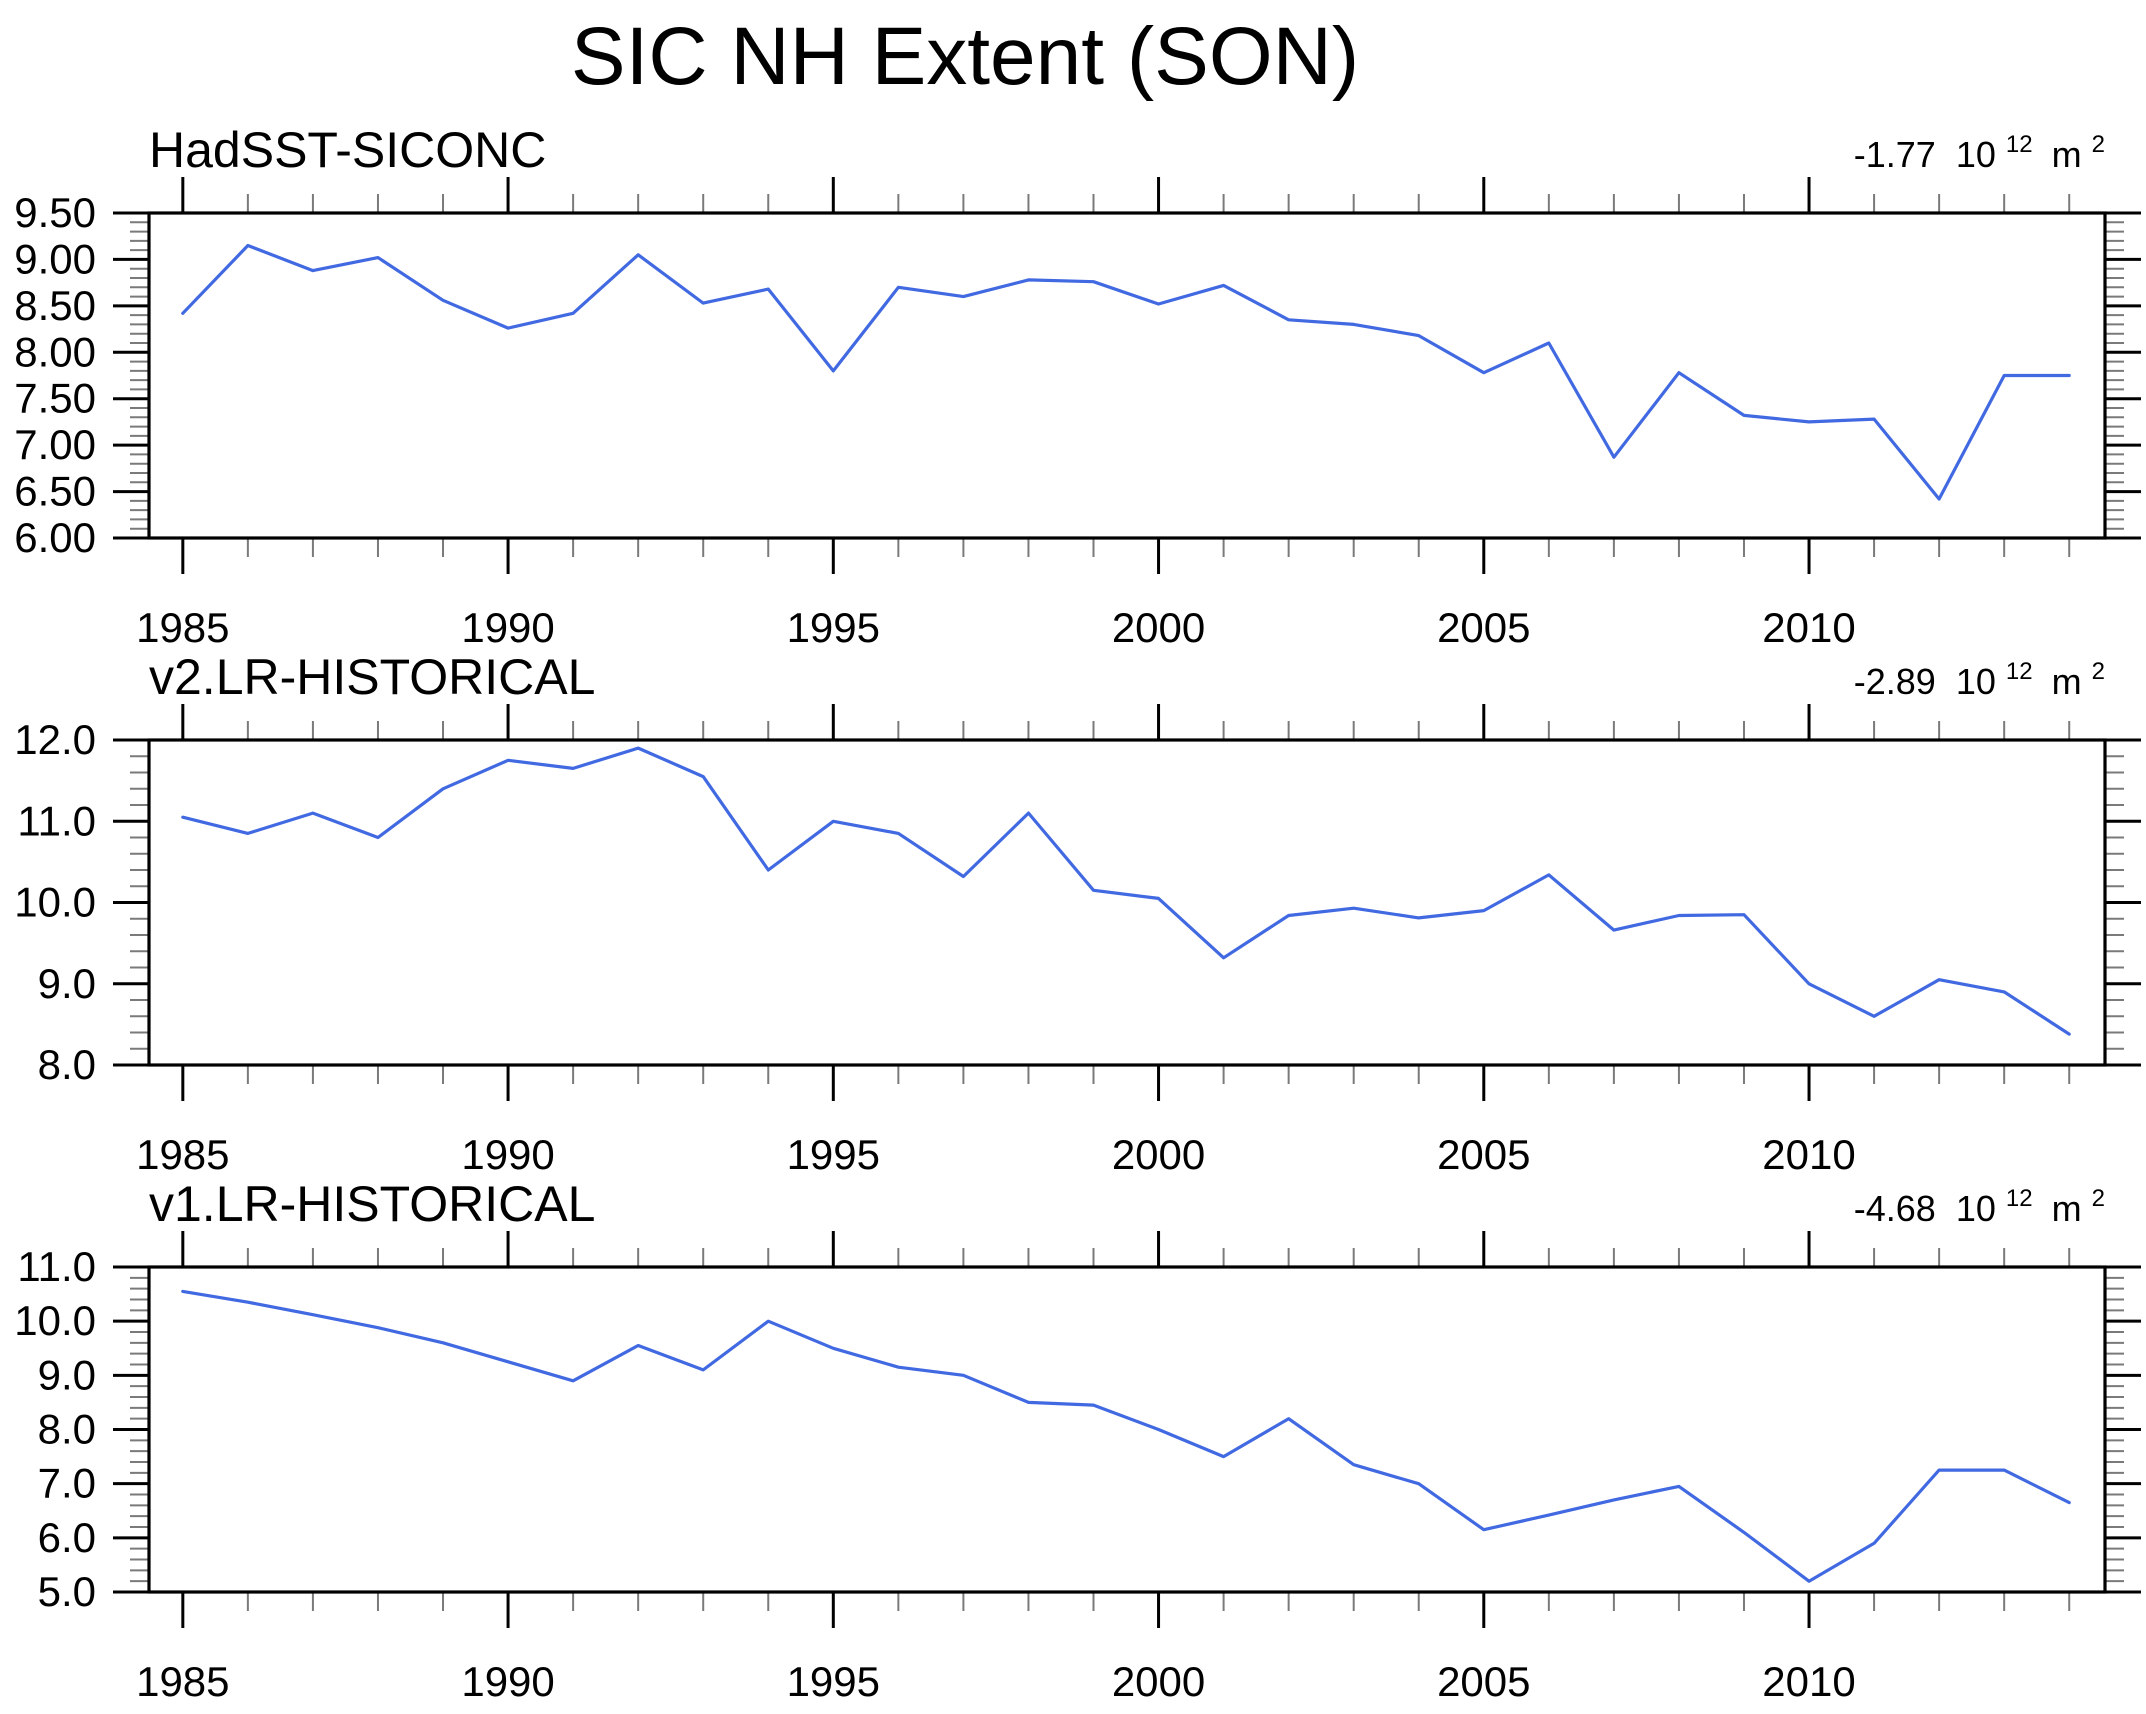  What do you see at coordinates (67, 1591) in the screenshot?
I see `y-tick-label: 5.0` at bounding box center [67, 1591].